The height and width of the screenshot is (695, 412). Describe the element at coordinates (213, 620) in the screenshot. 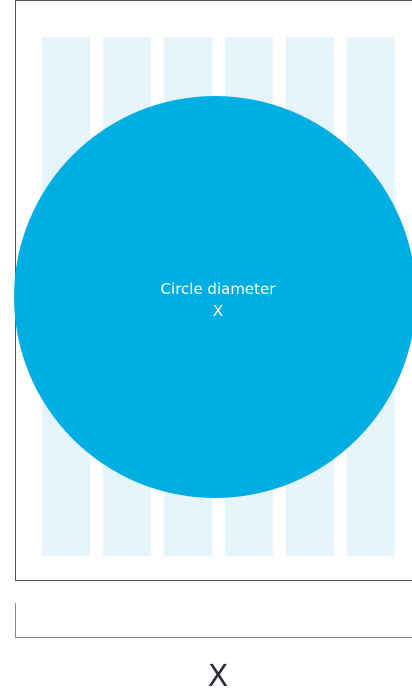

I see `dimension-bracket` at that location.